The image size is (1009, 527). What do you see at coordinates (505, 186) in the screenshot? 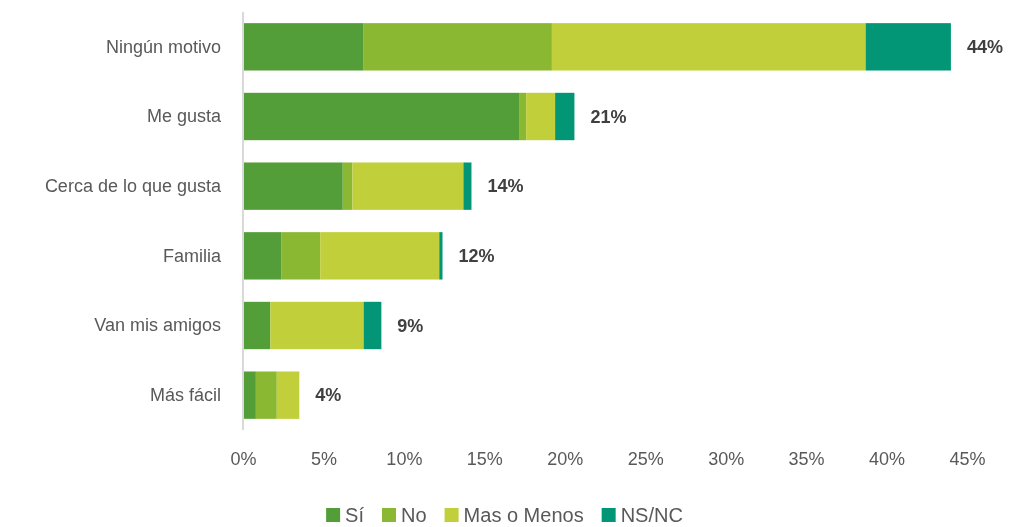
I see `total-label: 14%` at bounding box center [505, 186].